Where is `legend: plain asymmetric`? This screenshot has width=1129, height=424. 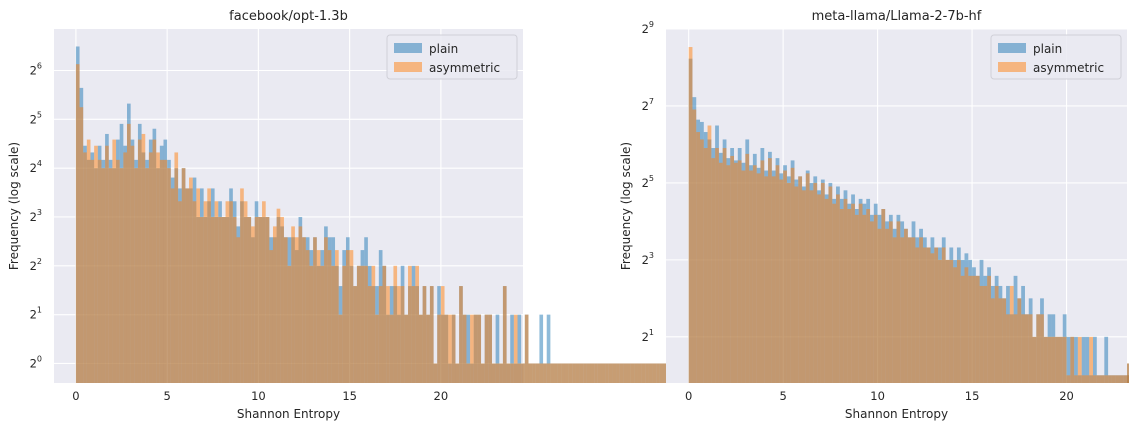
legend: plain asymmetric is located at coordinates (1056, 57).